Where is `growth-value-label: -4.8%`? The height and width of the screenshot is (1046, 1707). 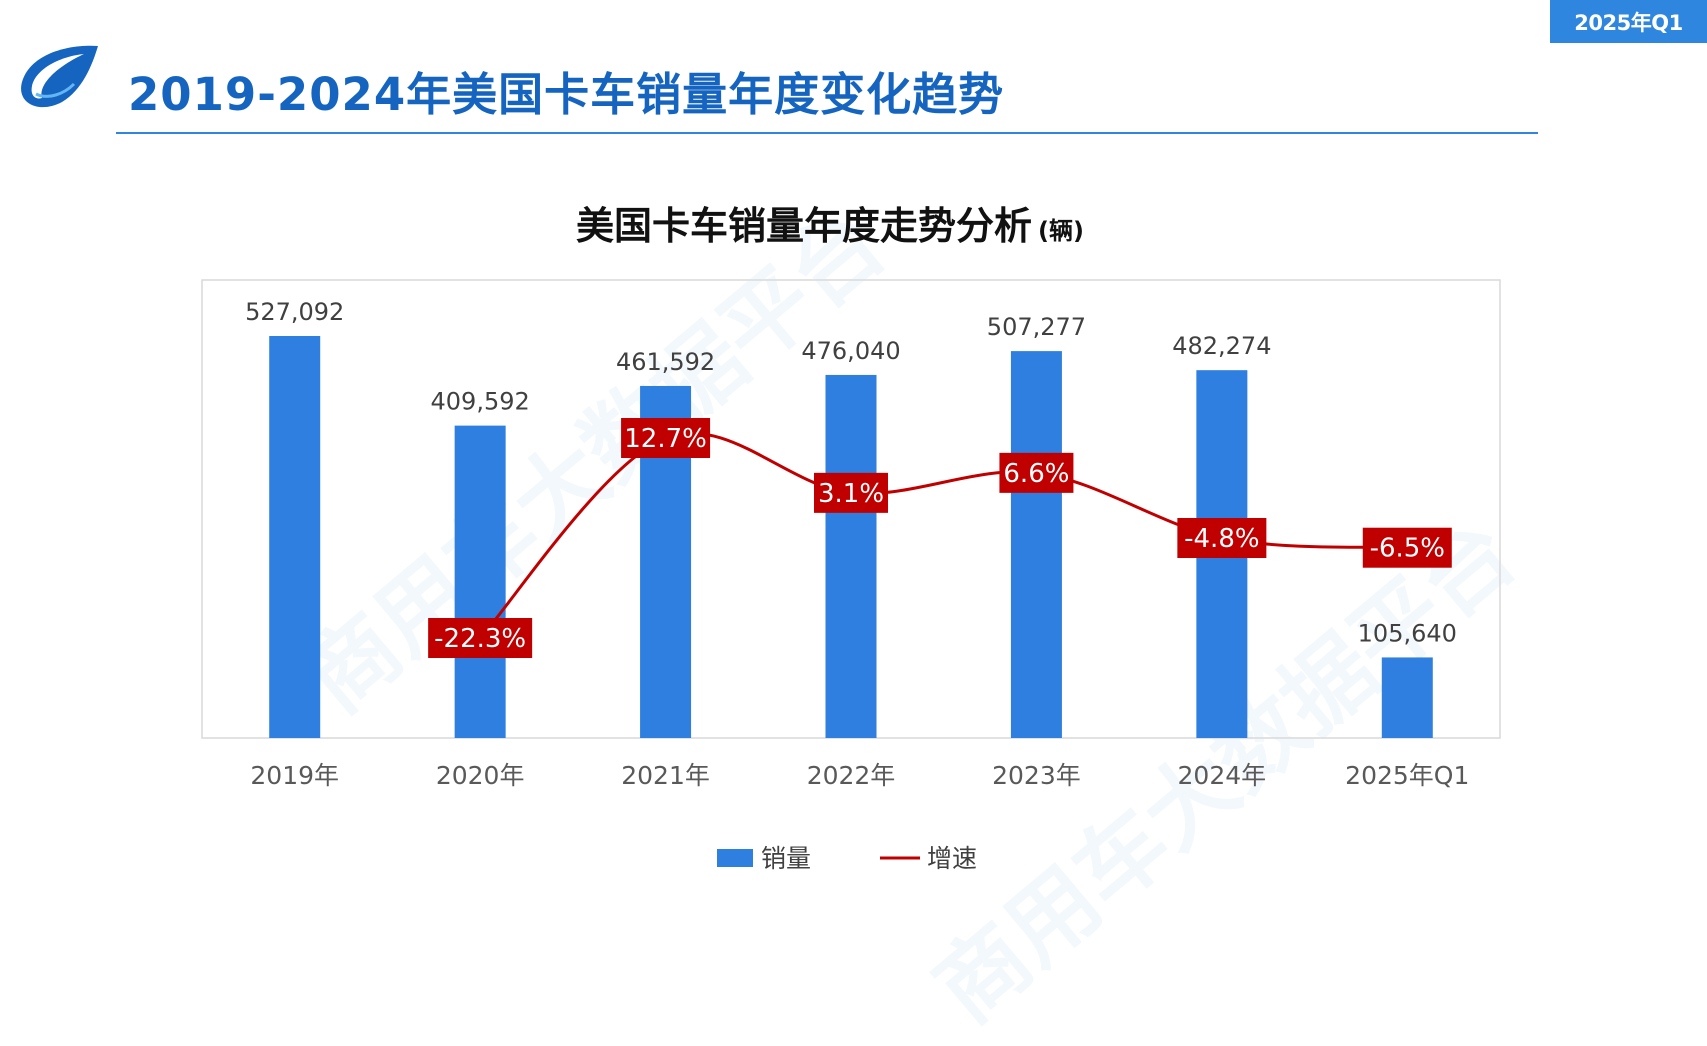
growth-value-label: -4.8% is located at coordinates (1221, 539).